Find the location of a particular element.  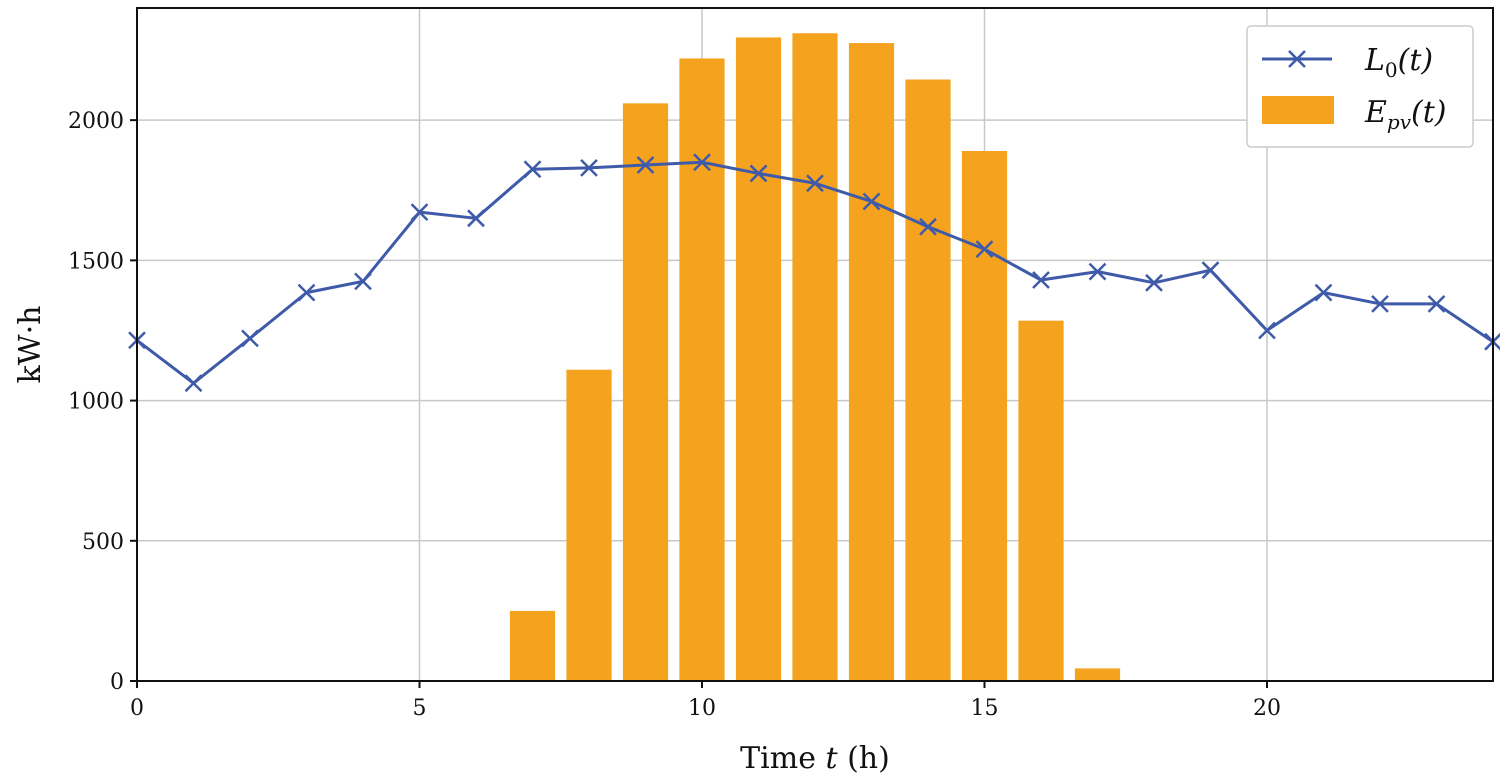

legend: L0(t) Epv(t) is located at coordinates (1360, 86).